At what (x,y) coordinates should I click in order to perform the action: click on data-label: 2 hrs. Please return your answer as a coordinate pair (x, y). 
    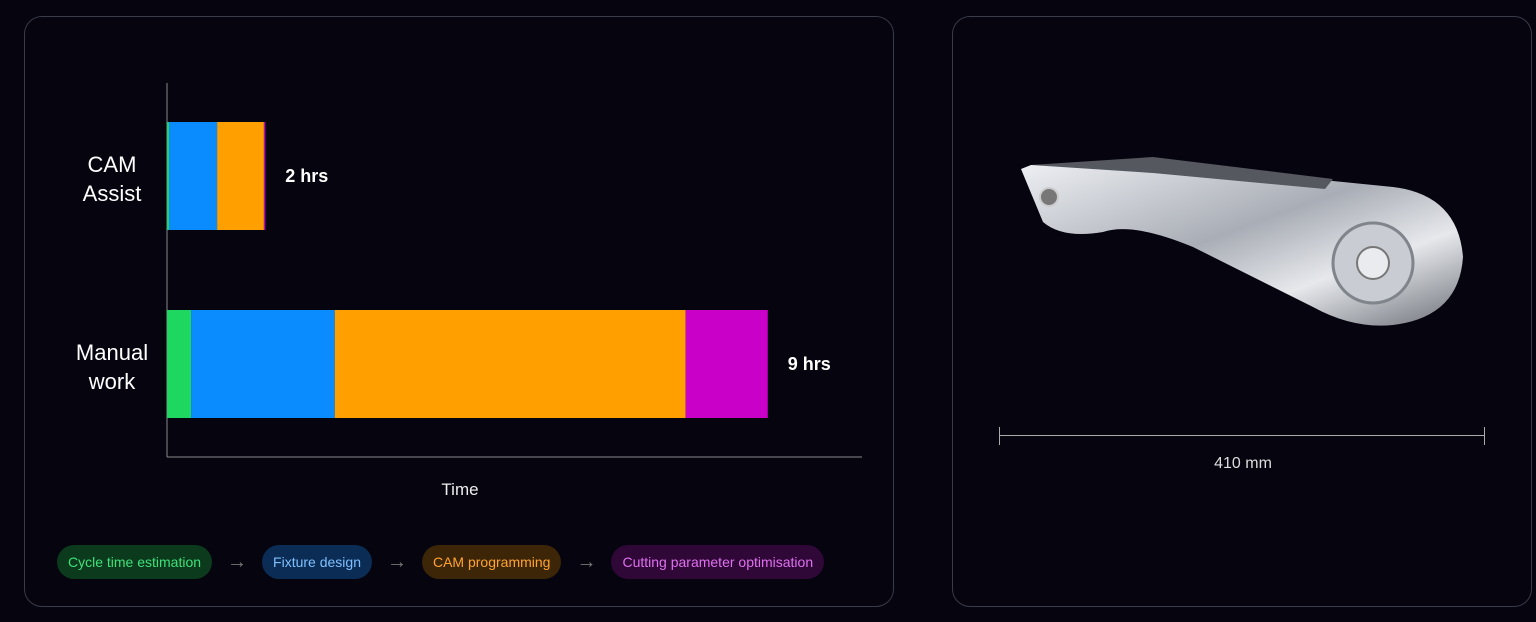
    Looking at the image, I should click on (306, 176).